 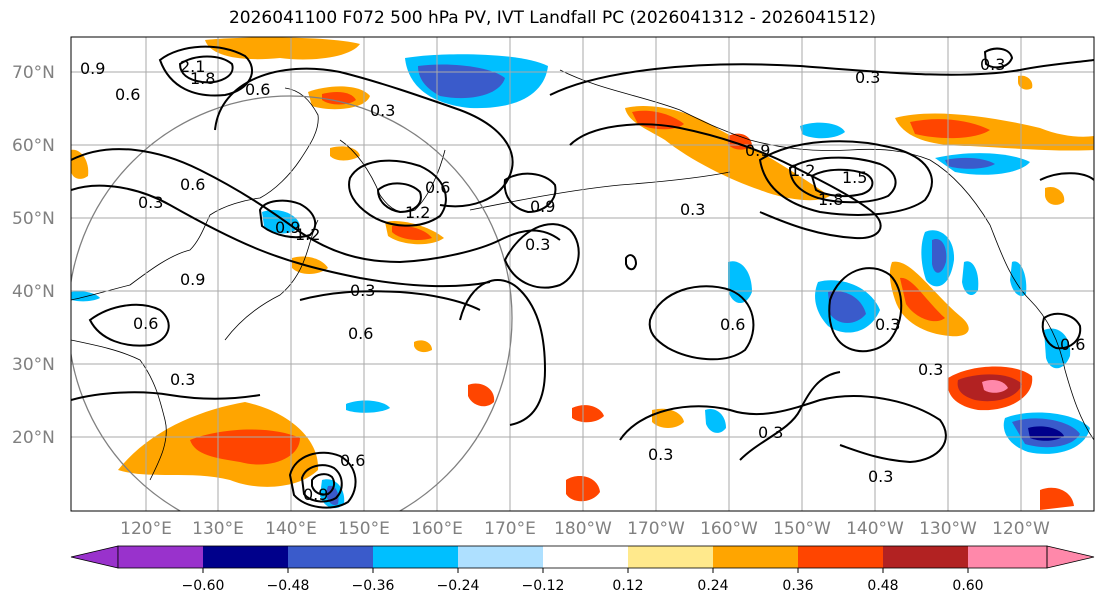 What do you see at coordinates (345, 153) in the screenshot?
I see `shade-orange-okhotsk-small` at bounding box center [345, 153].